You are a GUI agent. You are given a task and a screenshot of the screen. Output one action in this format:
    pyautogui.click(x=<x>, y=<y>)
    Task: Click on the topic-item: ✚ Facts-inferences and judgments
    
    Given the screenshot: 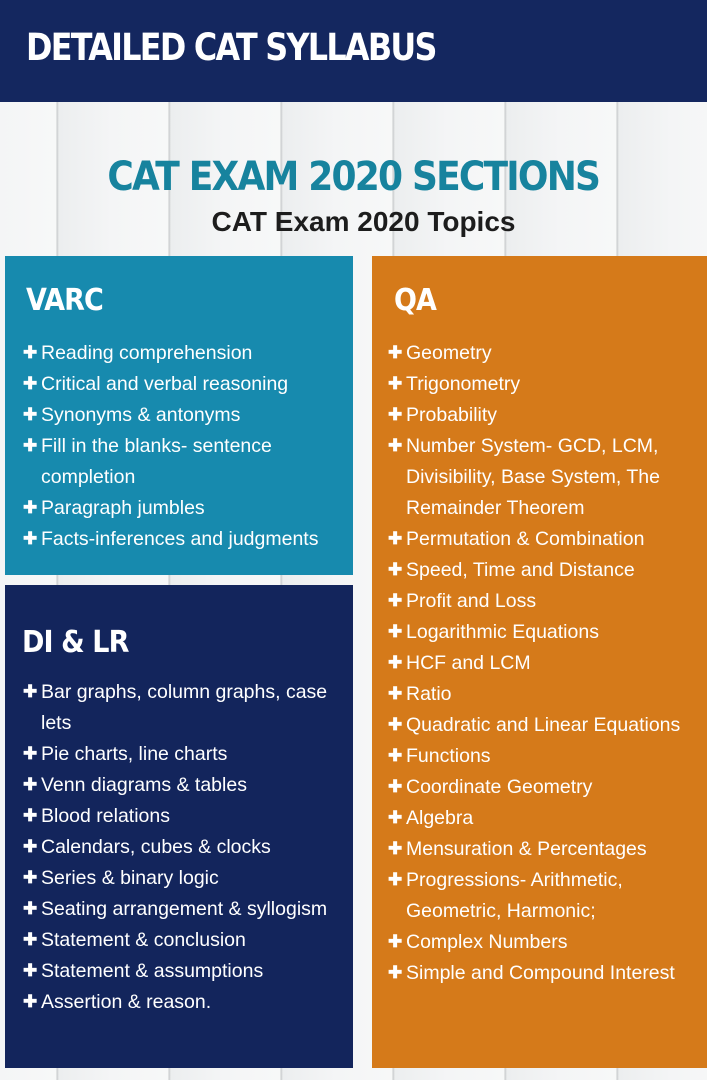 What is the action you would take?
    pyautogui.click(x=186, y=539)
    